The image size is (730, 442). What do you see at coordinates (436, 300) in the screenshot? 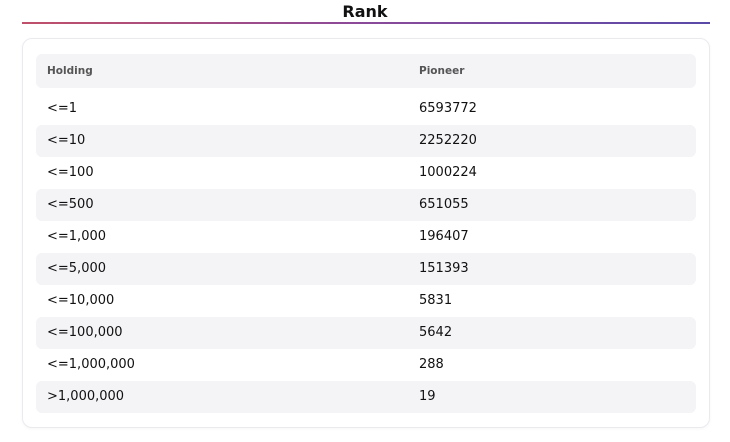
I see `table-cell: 5831` at bounding box center [436, 300].